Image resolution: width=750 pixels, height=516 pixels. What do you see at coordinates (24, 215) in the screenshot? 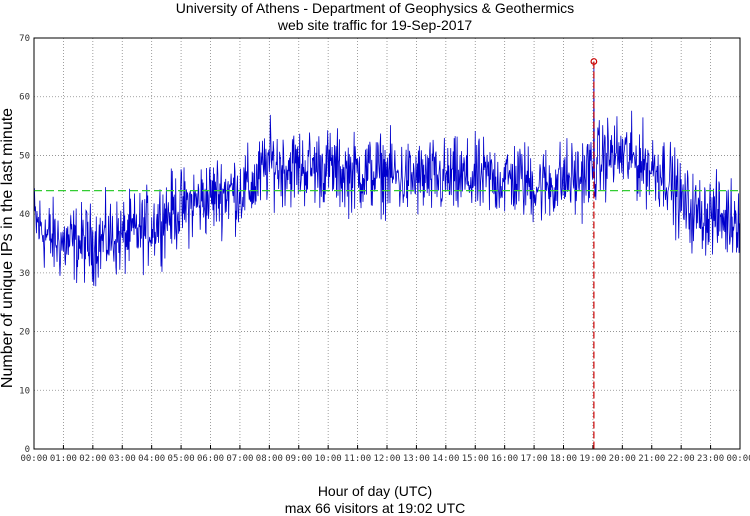
I see `y-tick-label: 40` at bounding box center [24, 215].